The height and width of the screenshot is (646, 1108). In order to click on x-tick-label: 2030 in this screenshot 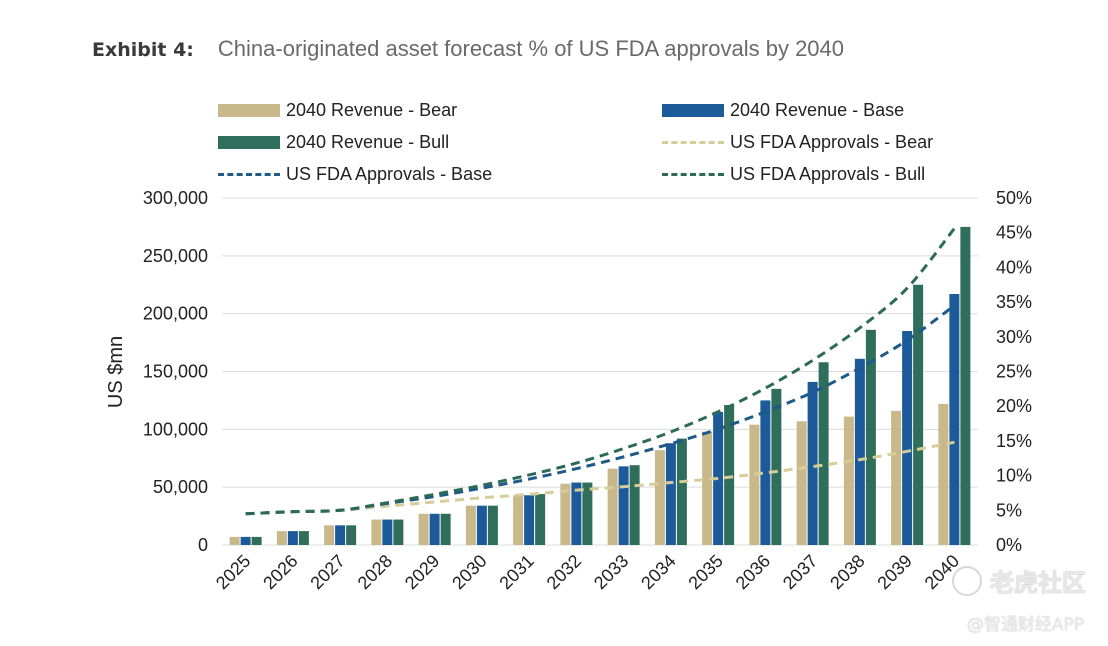, I will do `click(469, 572)`.